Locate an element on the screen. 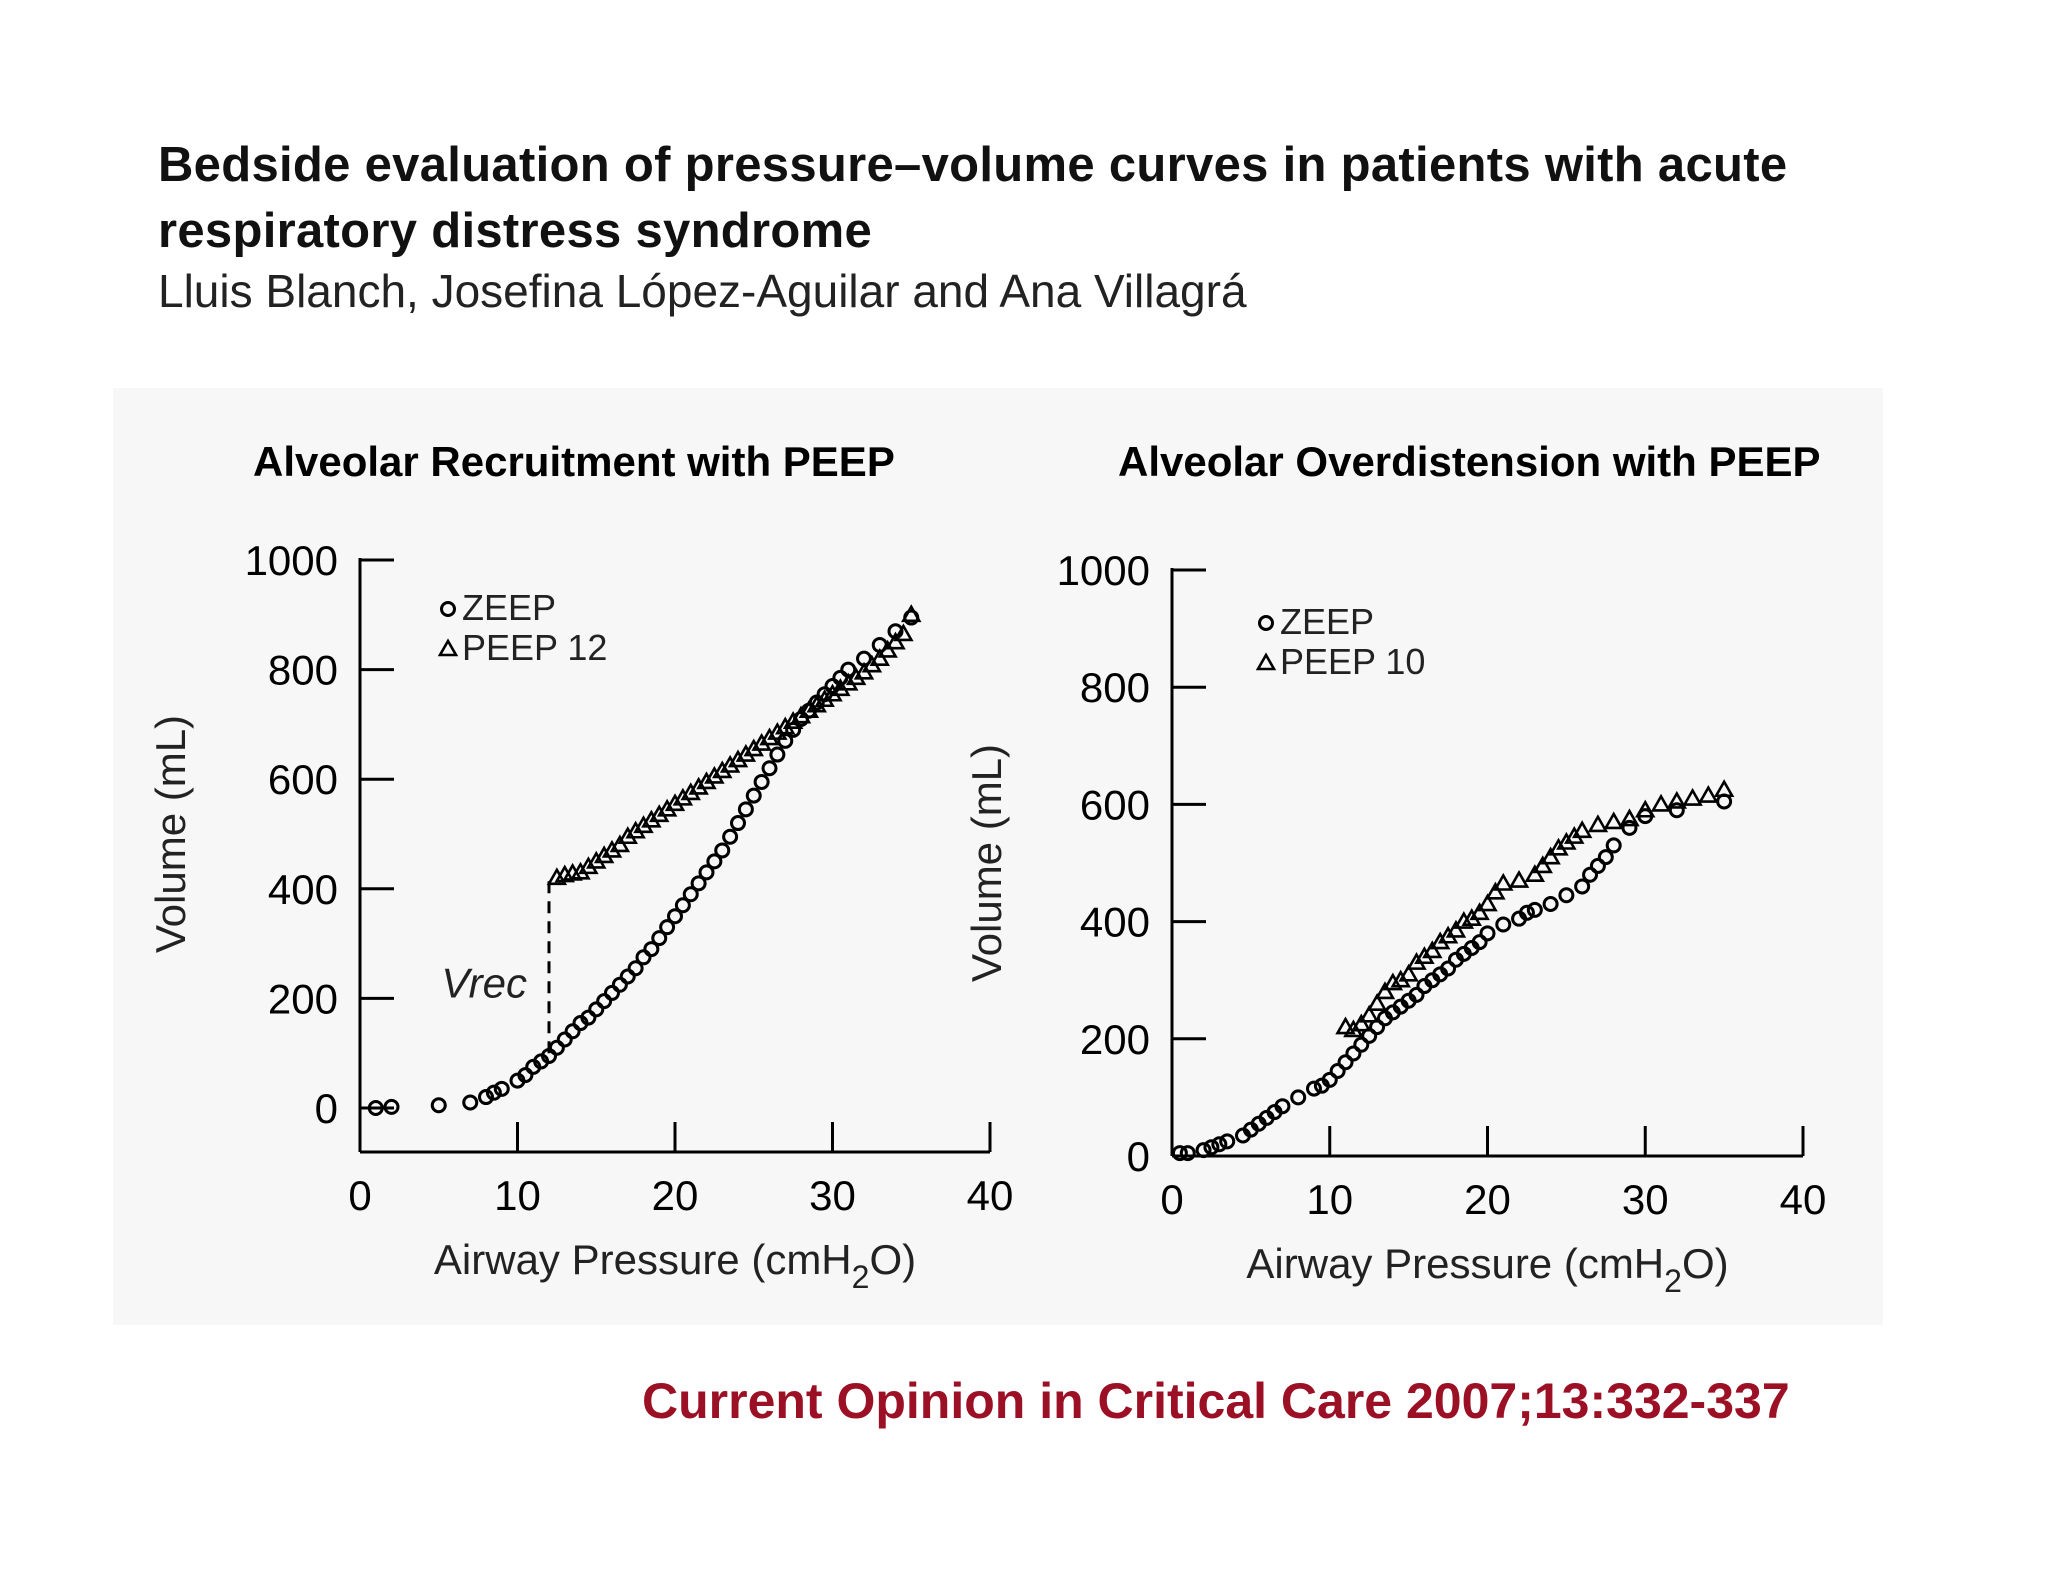  vrec-label: Vrec is located at coordinates (484, 983).